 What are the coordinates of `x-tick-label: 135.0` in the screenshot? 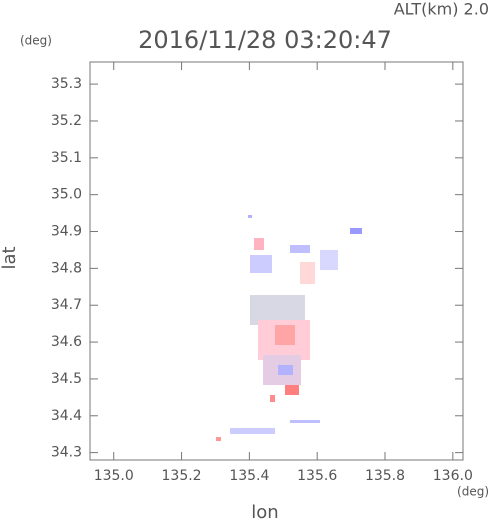 It's located at (114, 476).